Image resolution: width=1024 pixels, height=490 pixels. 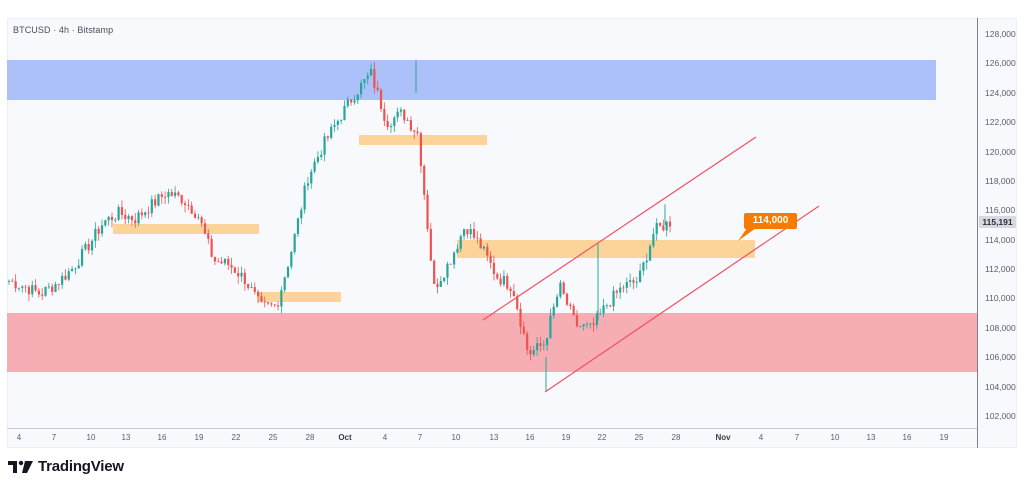 I want to click on time-axis-border, so click(x=492, y=428).